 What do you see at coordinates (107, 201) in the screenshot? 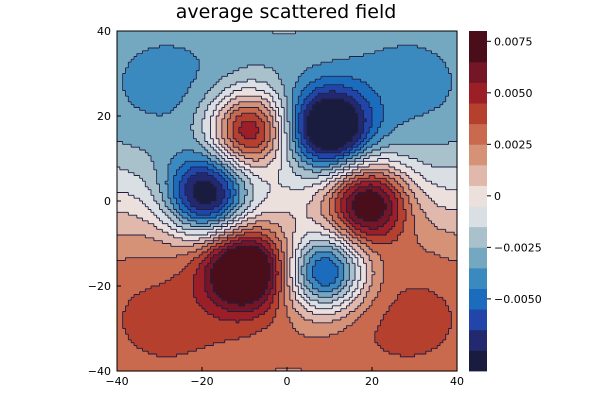
I see `y-tick-label: 0` at bounding box center [107, 201].